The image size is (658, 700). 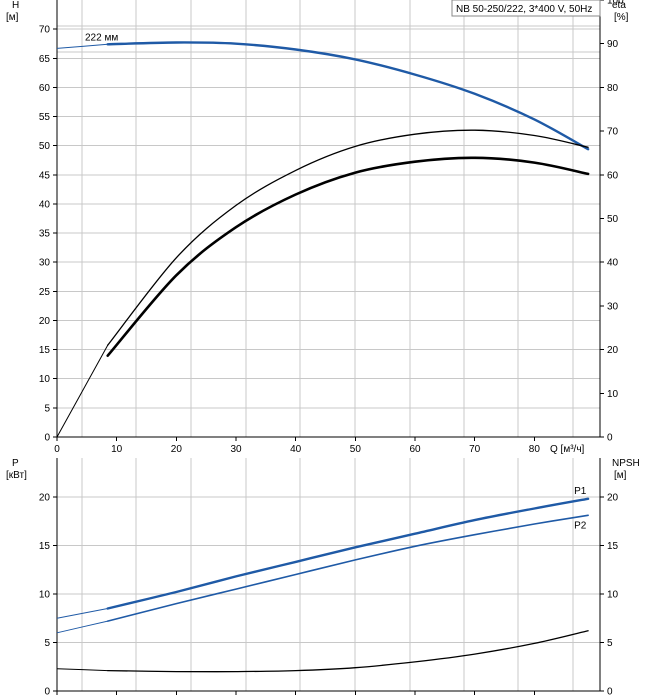 What do you see at coordinates (45, 204) in the screenshot?
I see `left-tick-label: 40` at bounding box center [45, 204].